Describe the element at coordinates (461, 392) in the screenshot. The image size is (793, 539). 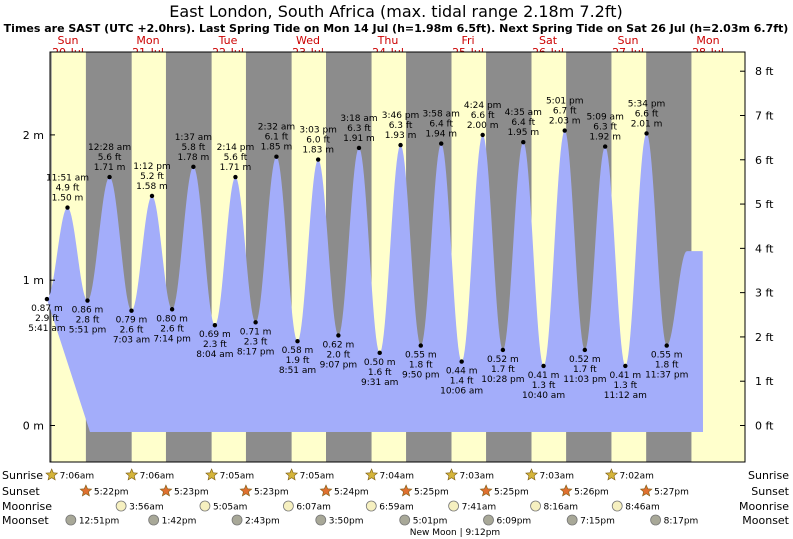
I see `tide-label: 10:06 am` at that location.